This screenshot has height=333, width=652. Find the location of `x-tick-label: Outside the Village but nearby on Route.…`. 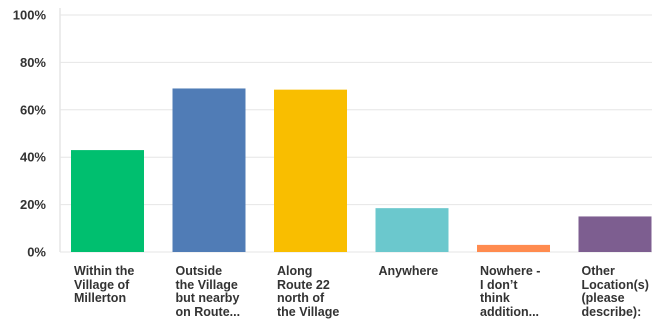

x-tick-label: Outside the Village but nearby on Route.… is located at coordinates (208, 291).